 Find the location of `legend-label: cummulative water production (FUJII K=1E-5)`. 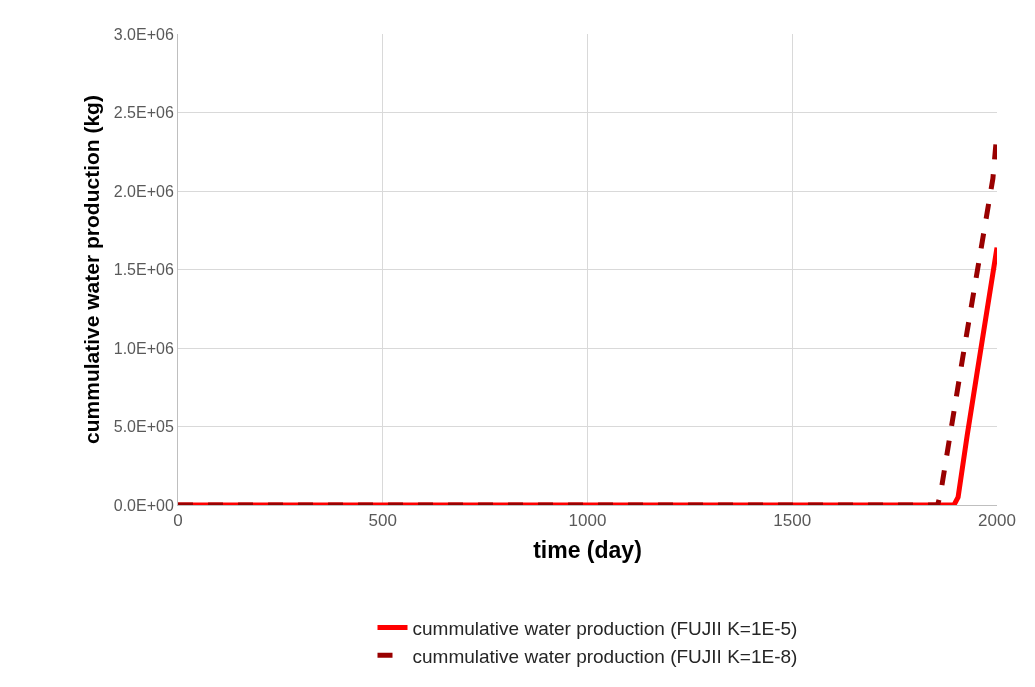

legend-label: cummulative water production (FUJII K=1E-5) is located at coordinates (605, 628).